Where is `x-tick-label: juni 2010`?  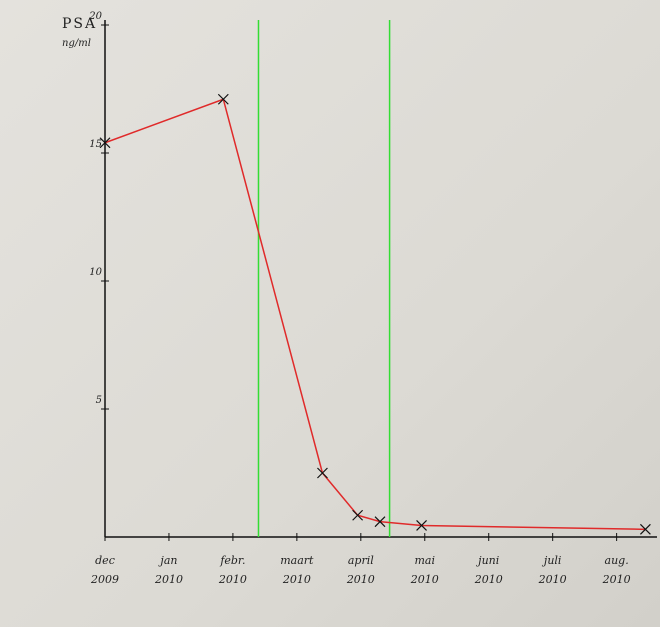 x-tick-label: juni 2010 is located at coordinates (488, 570).